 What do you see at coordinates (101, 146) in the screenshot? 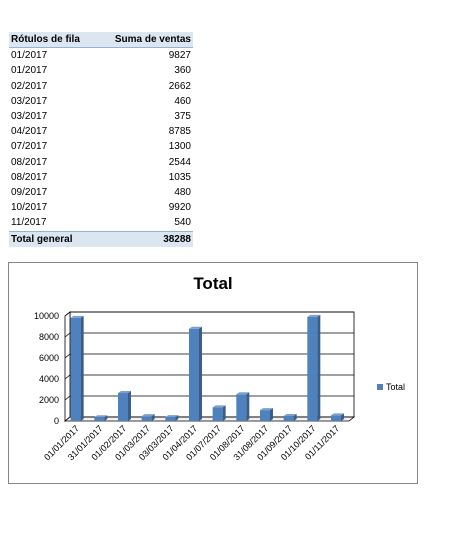
I see `table-row: 07/2017 1300` at bounding box center [101, 146].